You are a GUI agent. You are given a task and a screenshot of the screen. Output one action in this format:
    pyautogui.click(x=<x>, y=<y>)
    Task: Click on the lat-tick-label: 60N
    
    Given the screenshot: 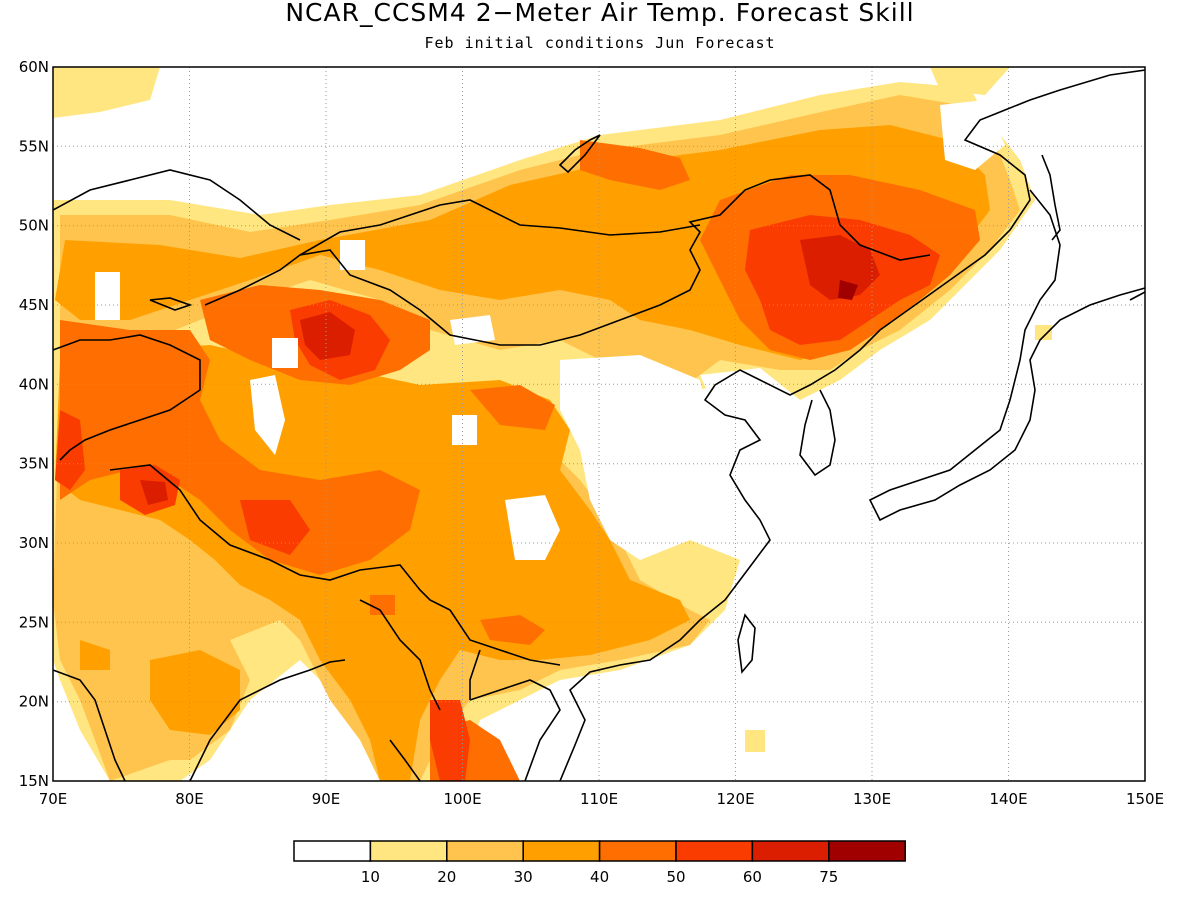 What is the action you would take?
    pyautogui.click(x=34, y=67)
    